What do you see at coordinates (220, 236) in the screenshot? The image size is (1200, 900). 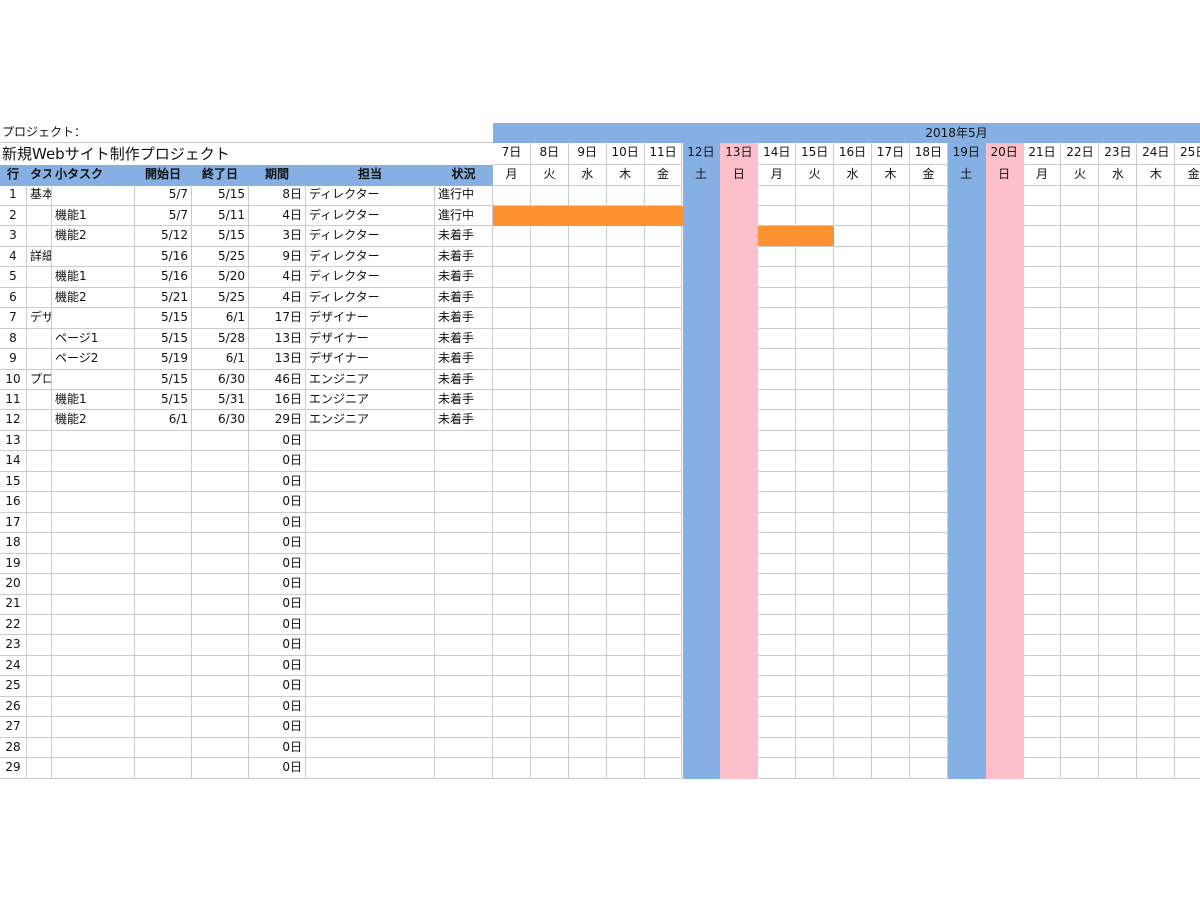 I see `cell-end: 5/15` at bounding box center [220, 236].